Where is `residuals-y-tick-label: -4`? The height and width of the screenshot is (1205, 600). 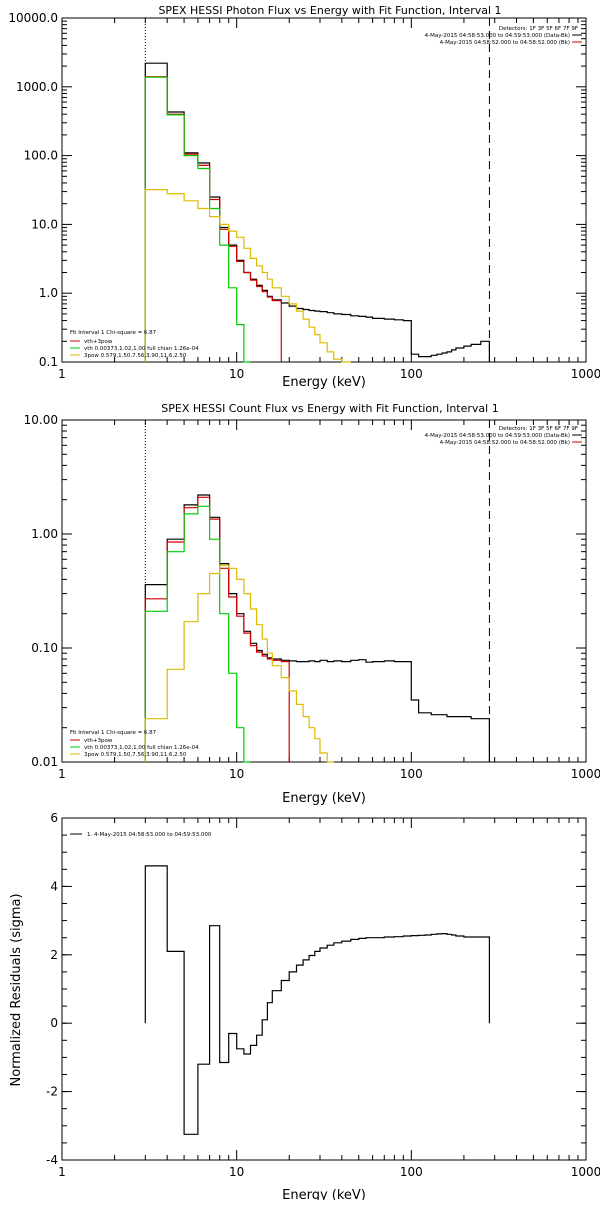
residuals-y-tick-label: -4 is located at coordinates (52, 1160).